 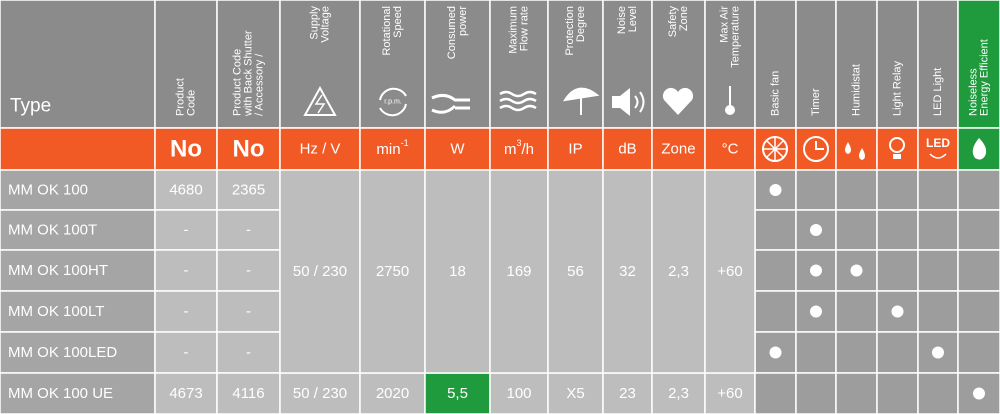 I want to click on value-cell: 4673, so click(x=185, y=393).